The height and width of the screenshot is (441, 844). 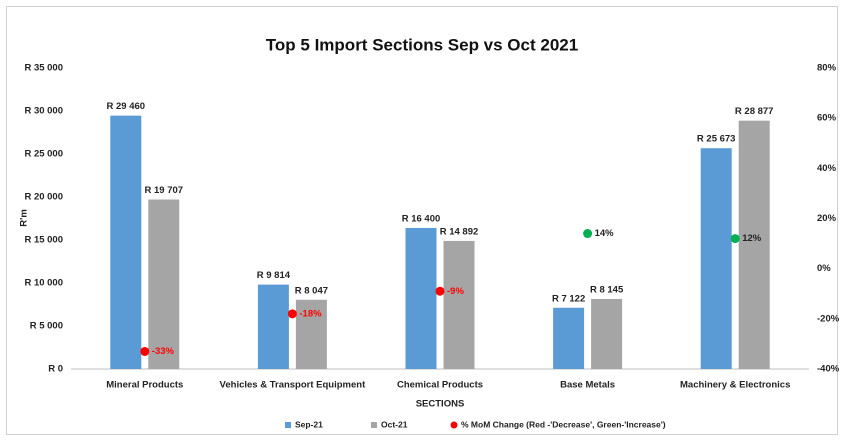 What do you see at coordinates (164, 190) in the screenshot?
I see `bar-value-label: R 19 707` at bounding box center [164, 190].